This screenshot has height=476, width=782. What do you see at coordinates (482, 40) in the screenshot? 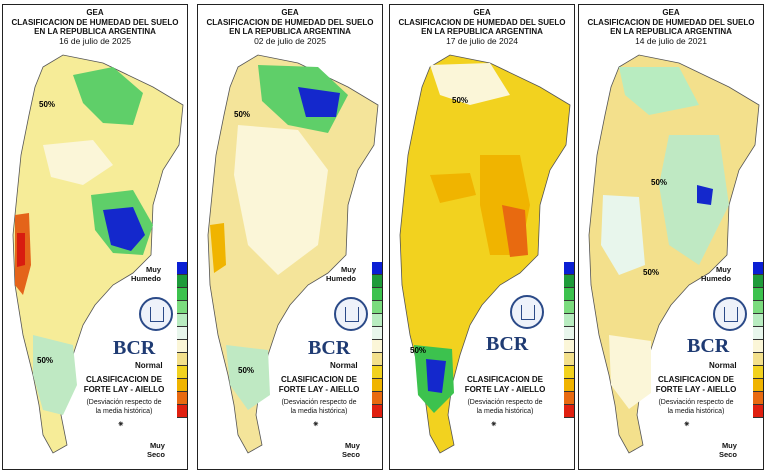
I see `panel-date: 17 de julio de 2024` at bounding box center [482, 40].